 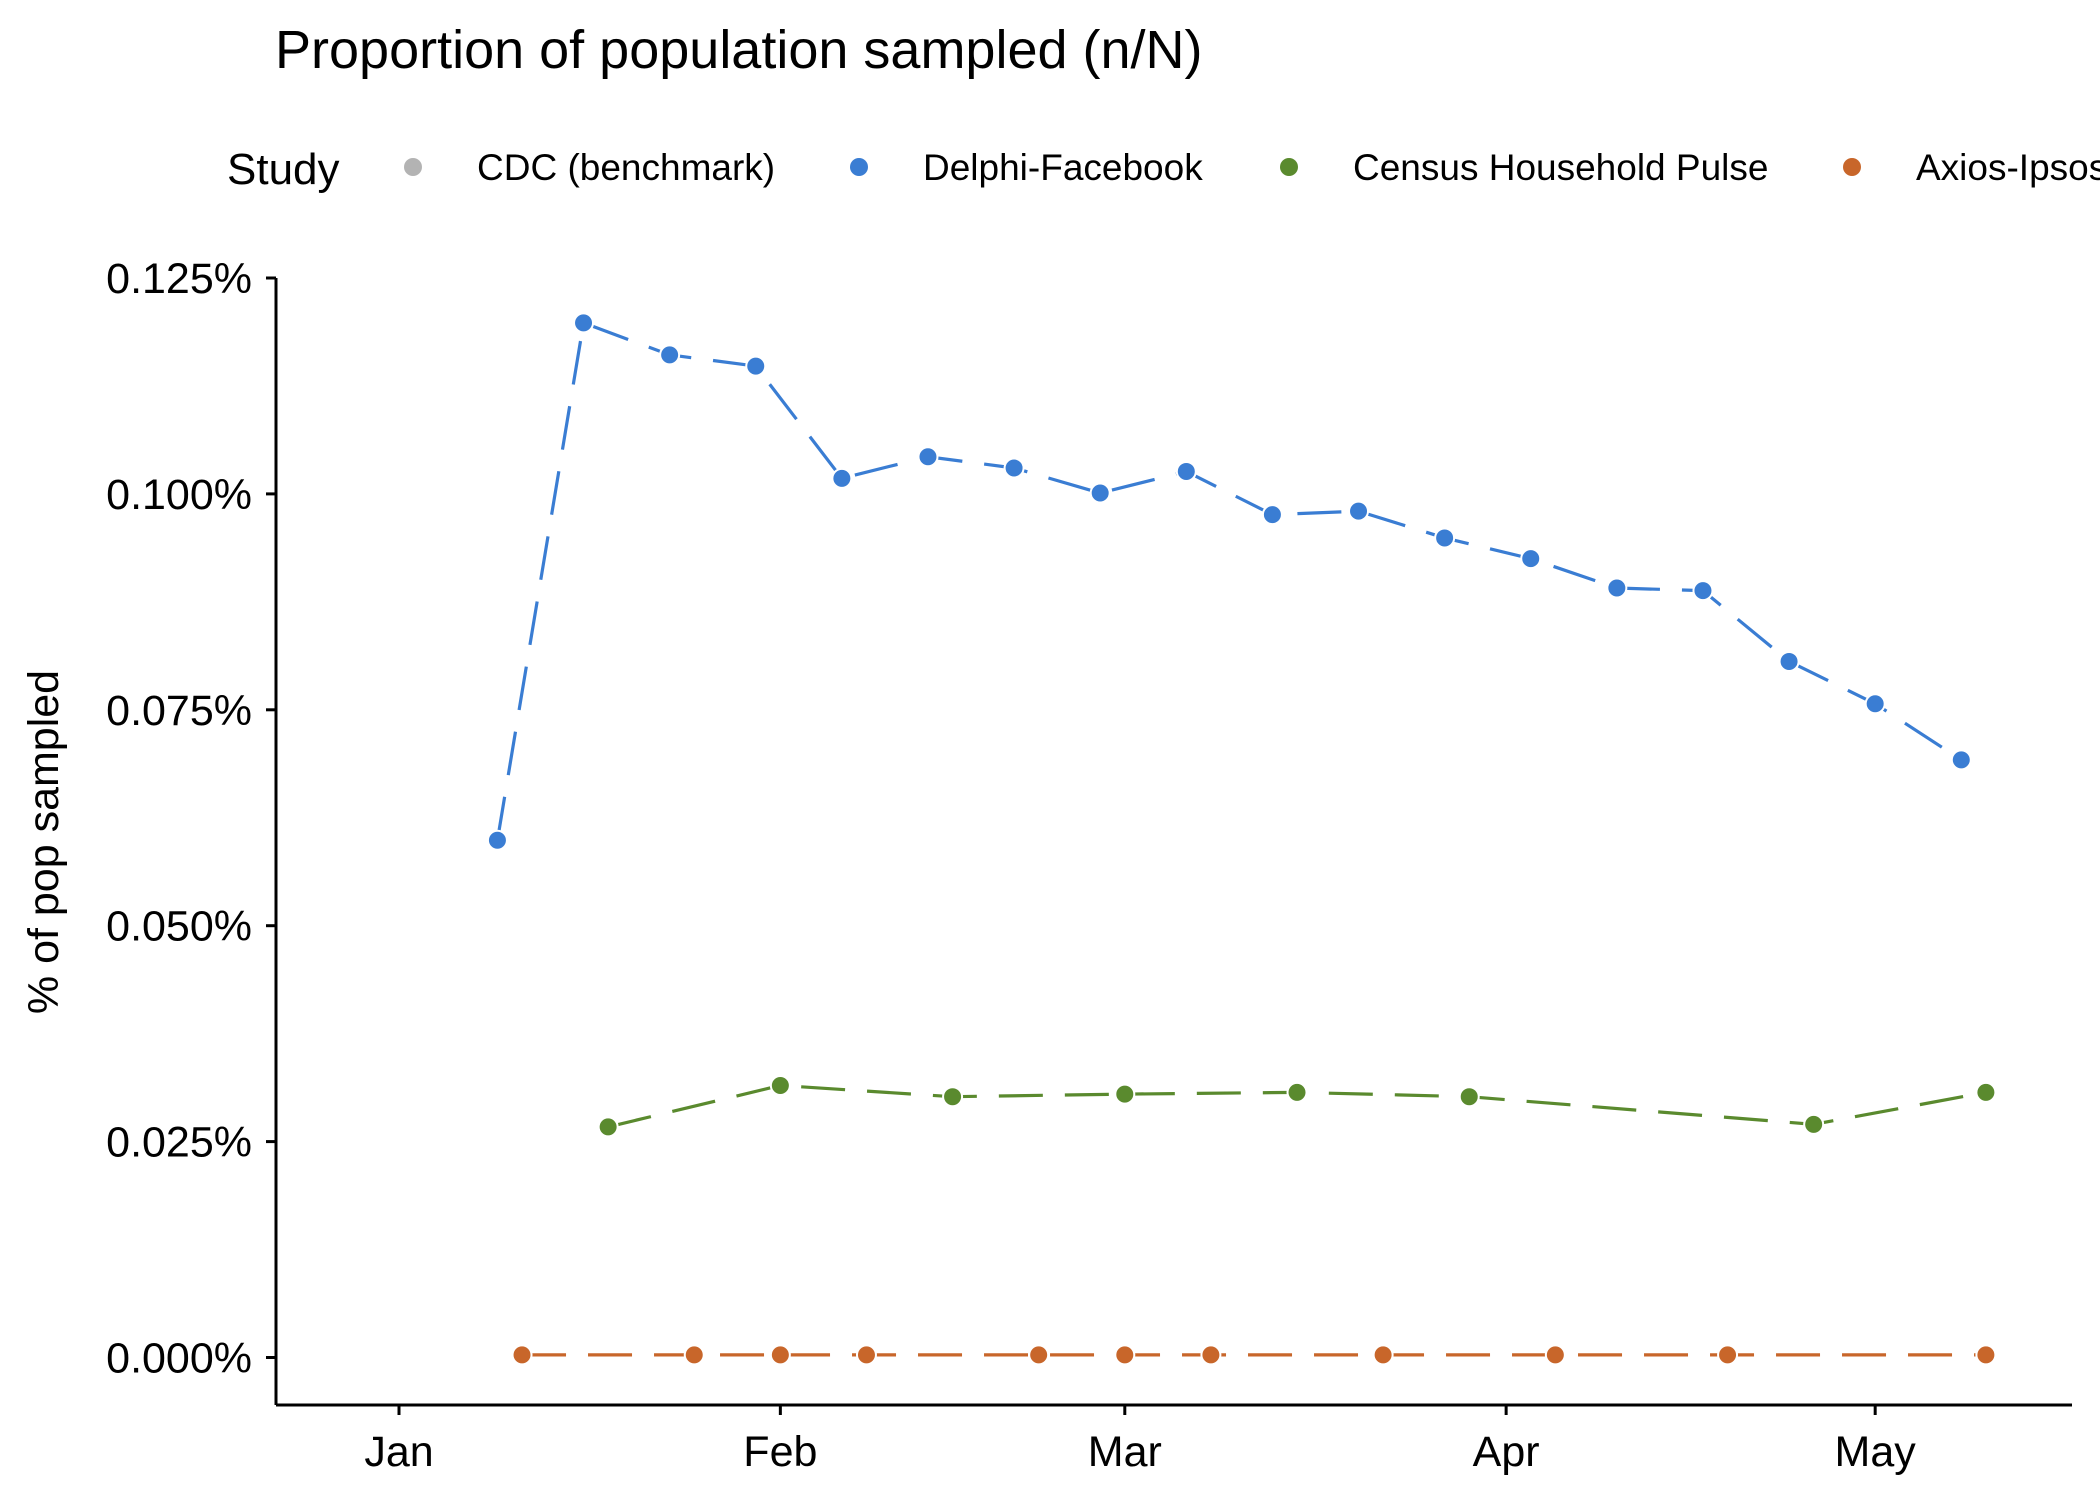 I want to click on legend-item-delphi-facebook: Delphi-Facebook, so click(x=1026, y=167).